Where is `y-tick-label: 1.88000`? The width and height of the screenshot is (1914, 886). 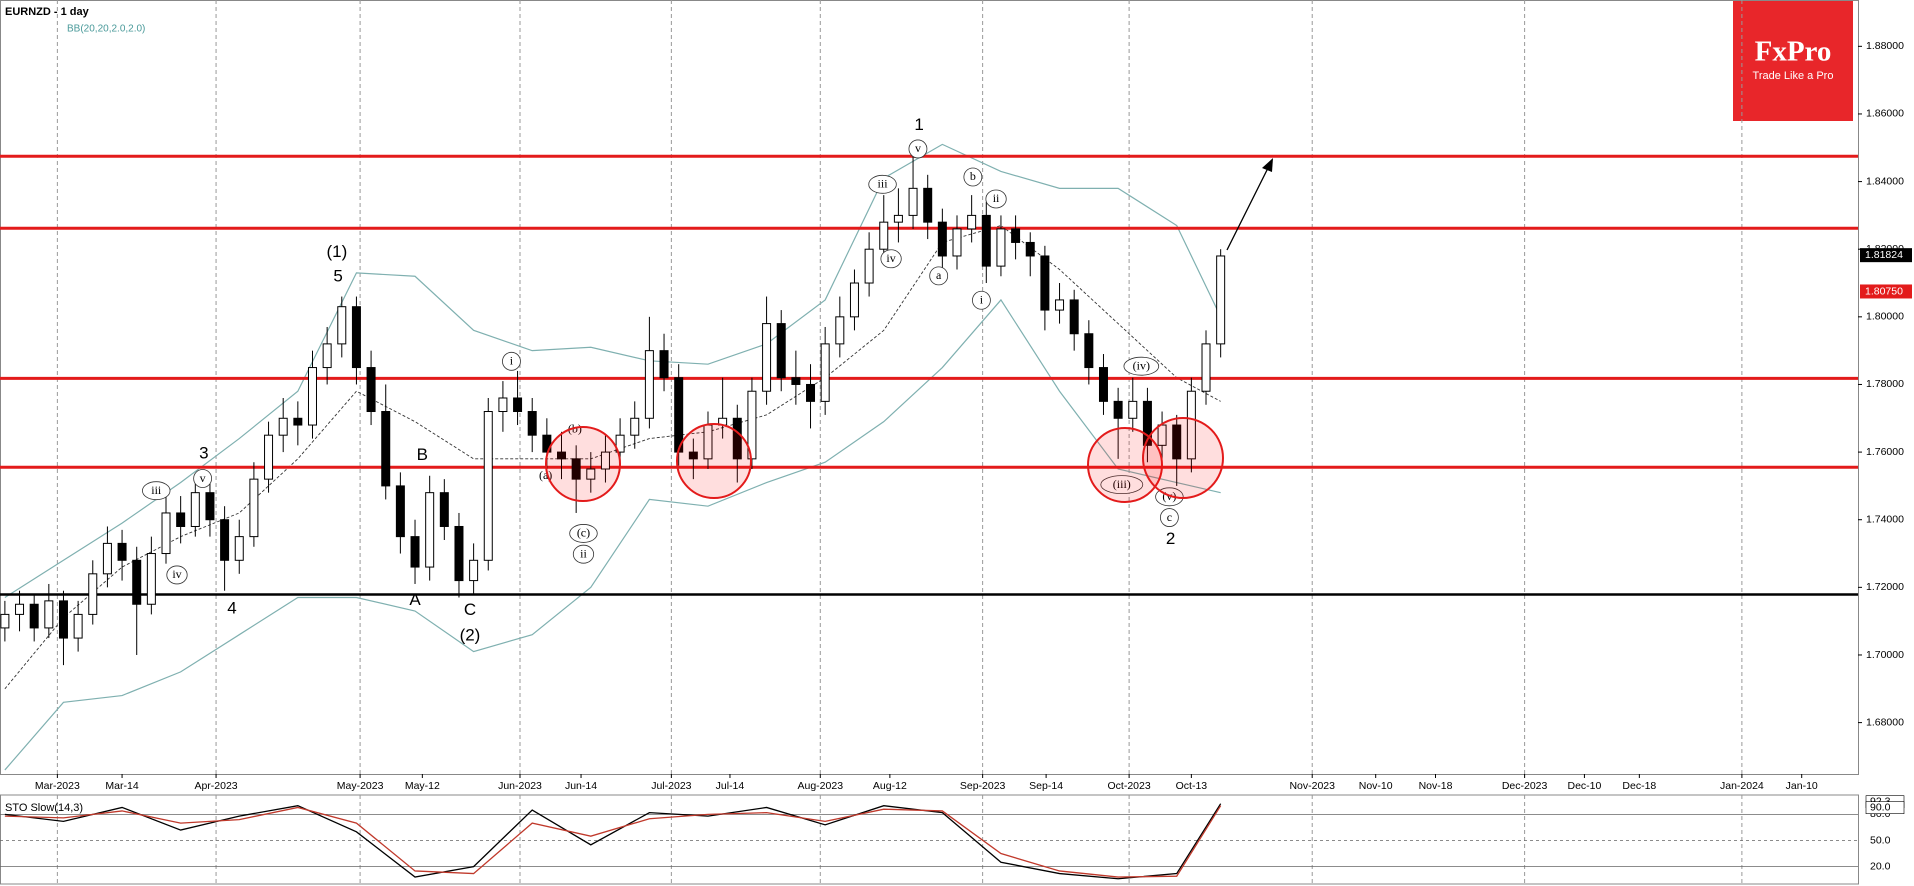
y-tick-label: 1.88000 is located at coordinates (1885, 46).